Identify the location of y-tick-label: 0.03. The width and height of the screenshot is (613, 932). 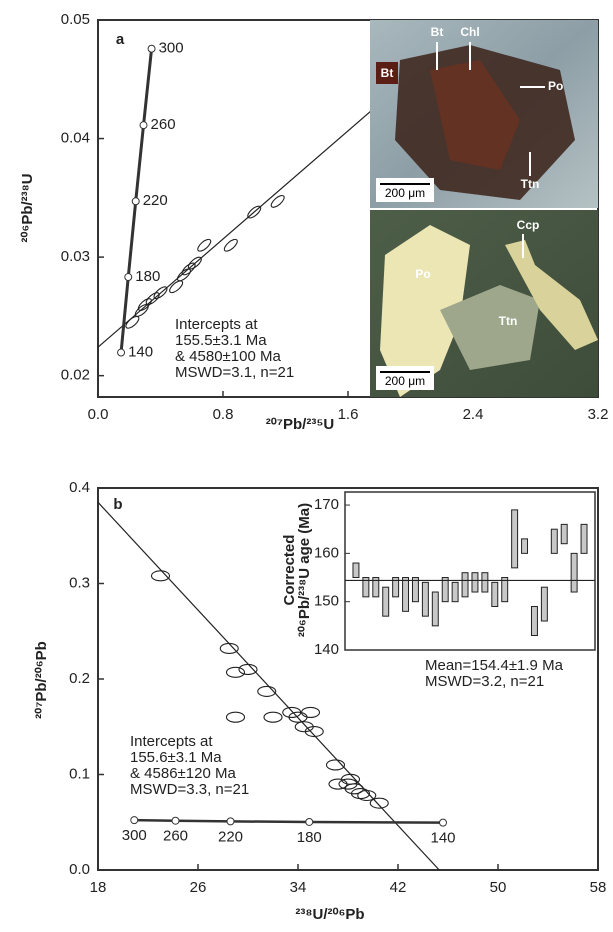
(75, 256).